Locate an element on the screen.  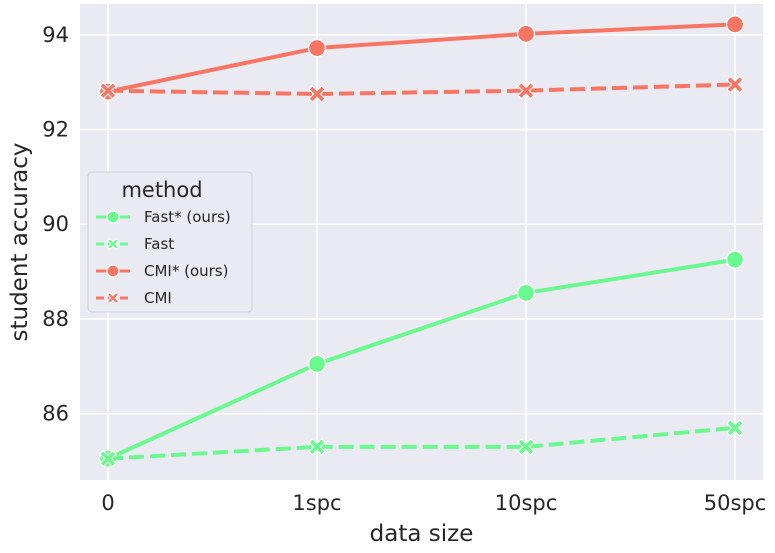
y-axis: 86 88 90 92 94 is located at coordinates (55, 224).